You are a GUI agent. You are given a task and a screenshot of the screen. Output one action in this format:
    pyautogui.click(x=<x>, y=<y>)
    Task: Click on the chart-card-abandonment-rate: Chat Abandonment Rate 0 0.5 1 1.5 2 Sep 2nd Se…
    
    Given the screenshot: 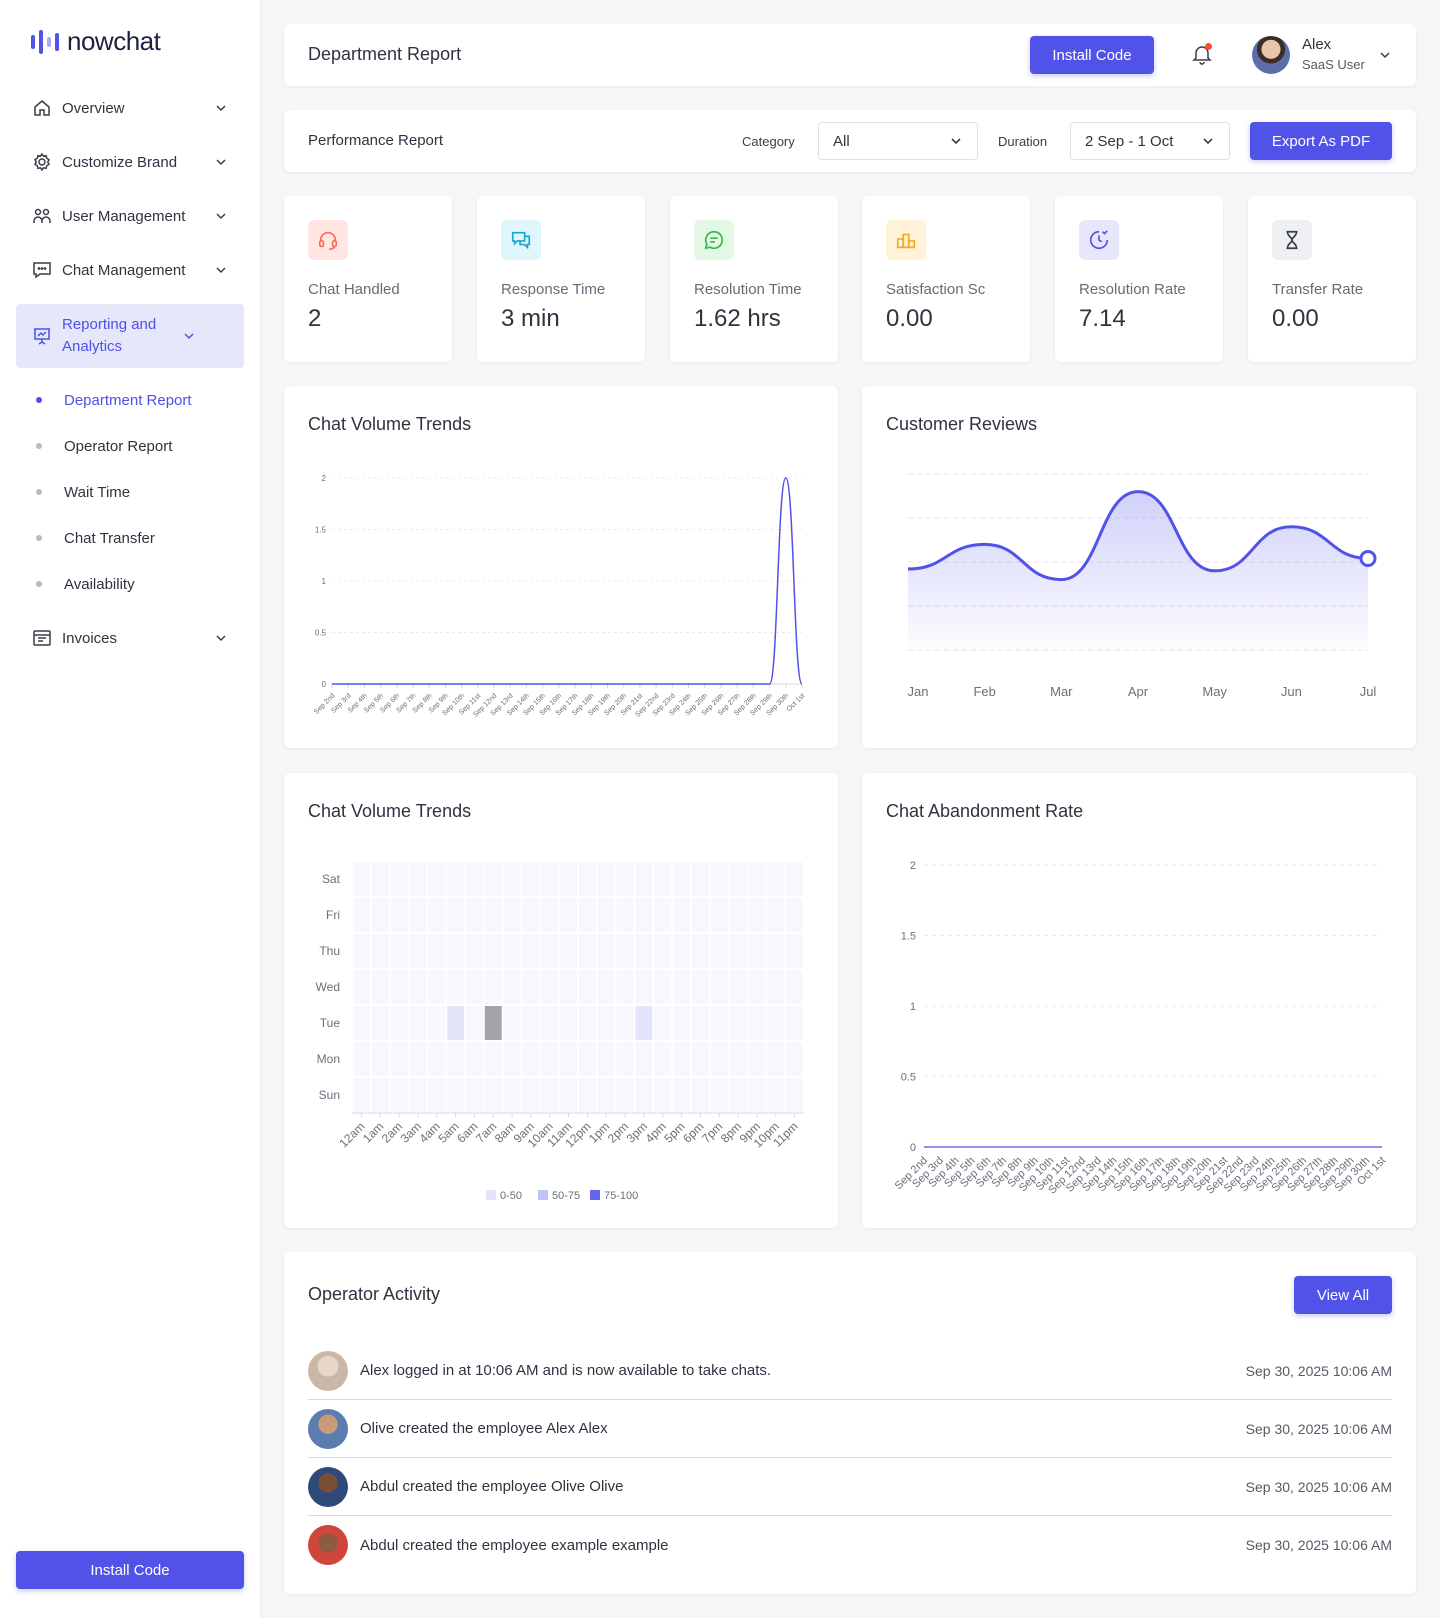 What is the action you would take?
    pyautogui.click(x=1139, y=1000)
    